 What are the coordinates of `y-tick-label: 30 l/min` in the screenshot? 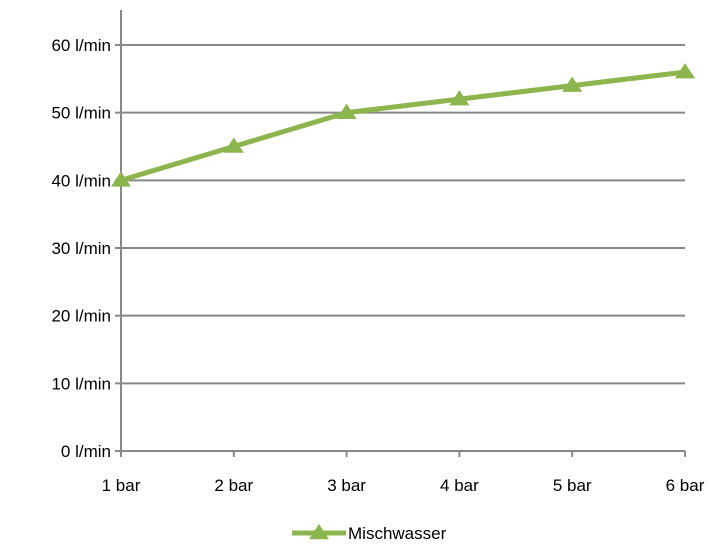 It's located at (81, 248).